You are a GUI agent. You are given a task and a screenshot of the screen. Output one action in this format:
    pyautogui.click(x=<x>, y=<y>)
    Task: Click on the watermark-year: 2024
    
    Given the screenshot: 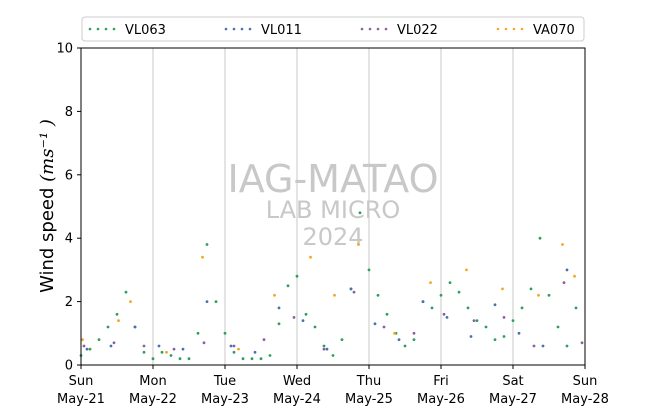 What is the action you would take?
    pyautogui.click(x=332, y=237)
    